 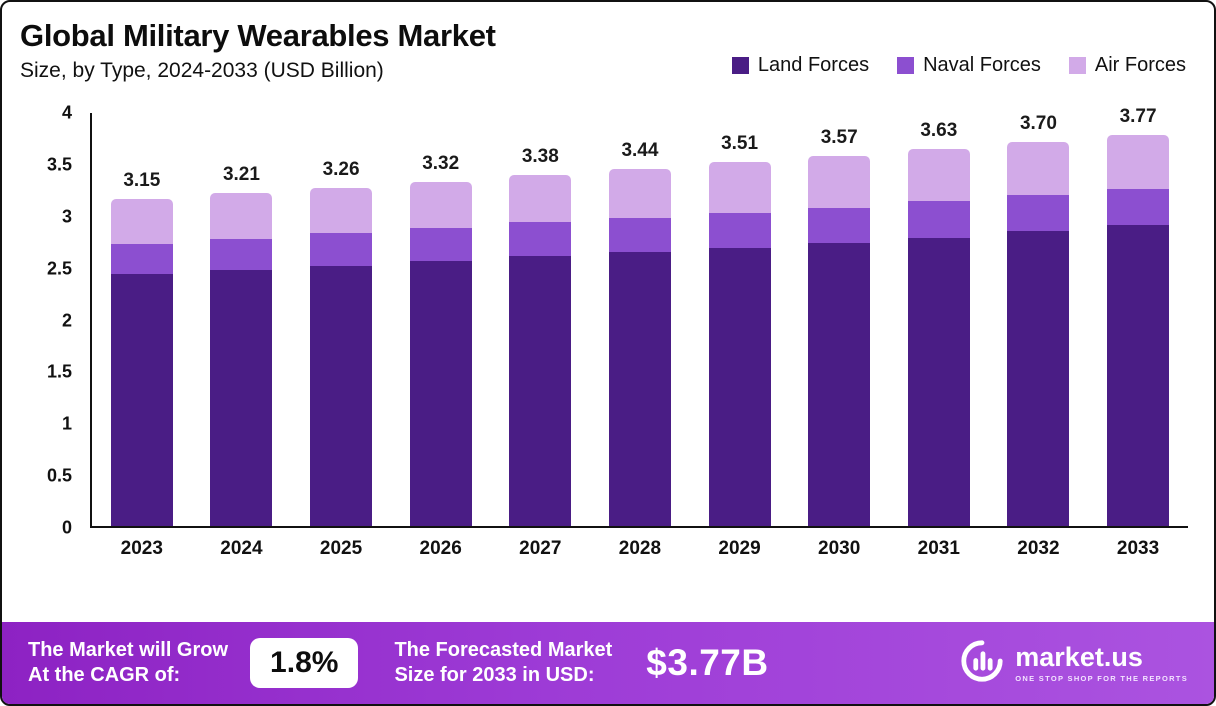 What do you see at coordinates (59, 268) in the screenshot?
I see `y-tick-label: 2.5` at bounding box center [59, 268].